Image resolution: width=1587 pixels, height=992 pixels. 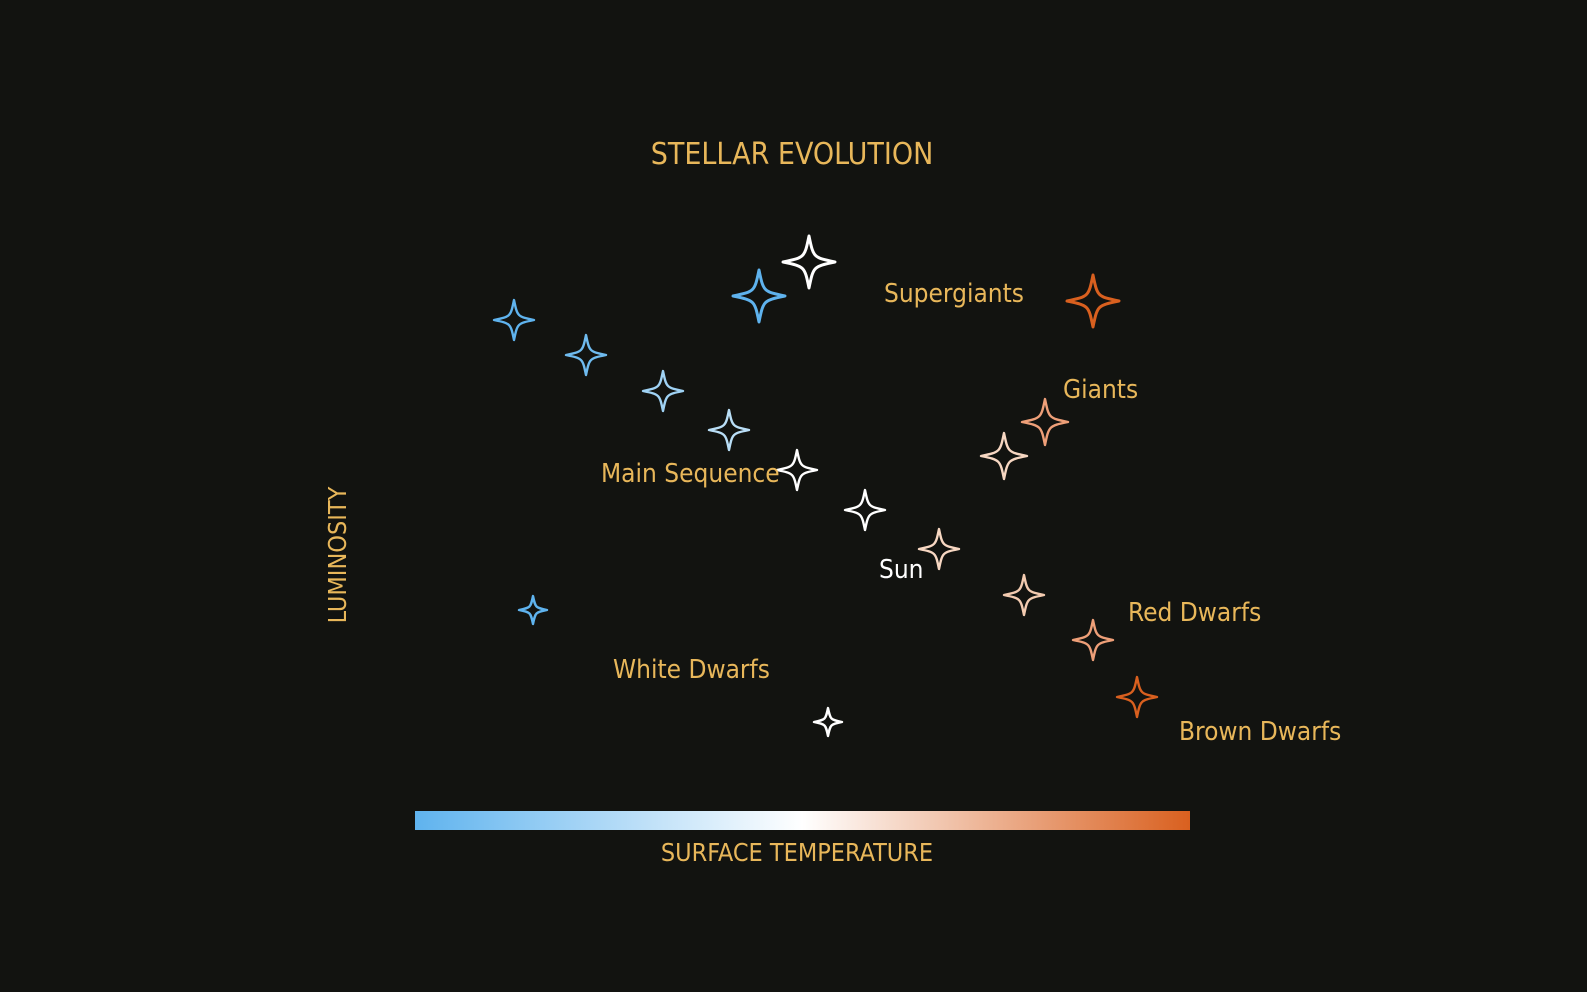 I want to click on region-label-sun: Sun, so click(x=901, y=570).